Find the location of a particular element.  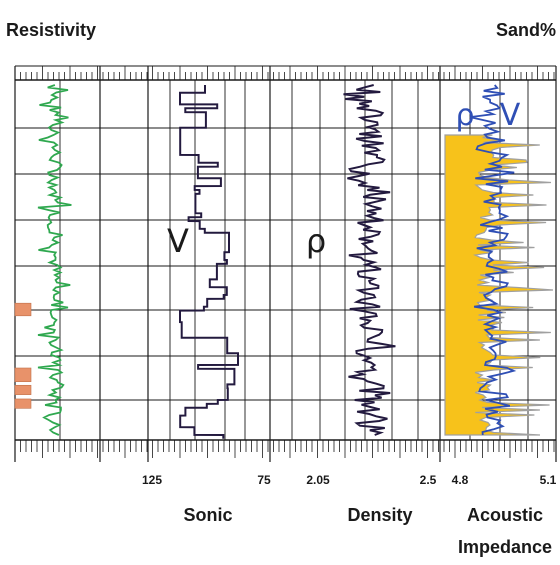

density-curve is located at coordinates (369, 260).